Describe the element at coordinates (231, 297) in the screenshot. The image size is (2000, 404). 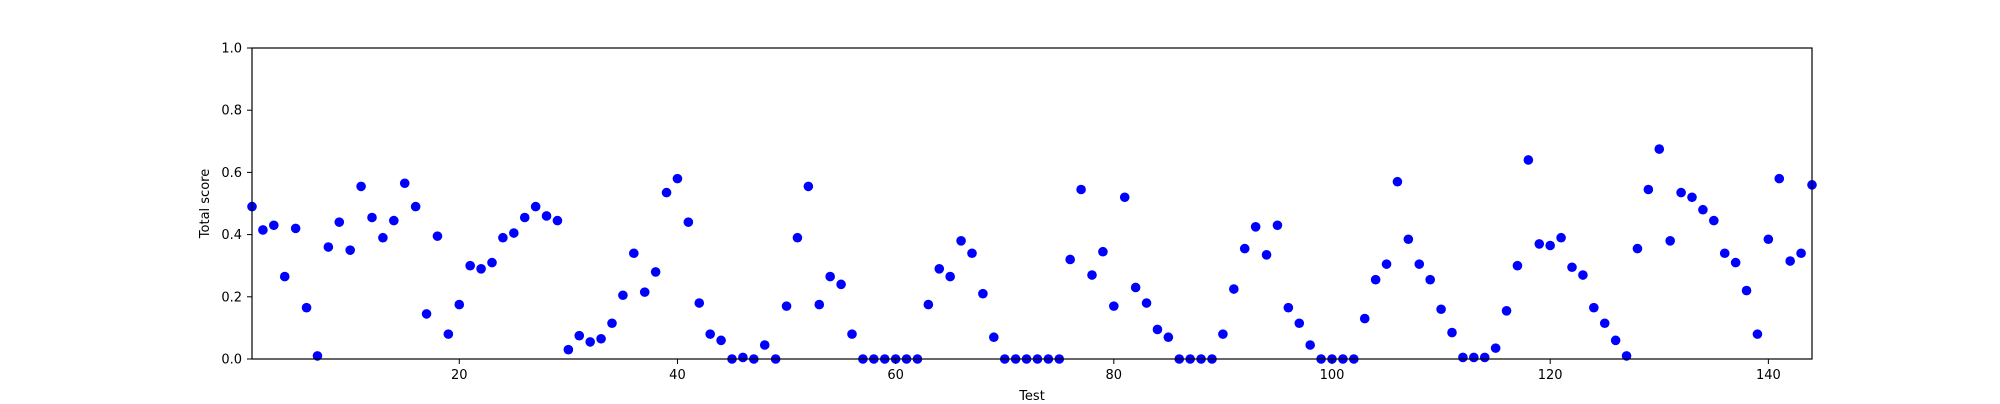
I see `y-tick-label: 0.2` at that location.